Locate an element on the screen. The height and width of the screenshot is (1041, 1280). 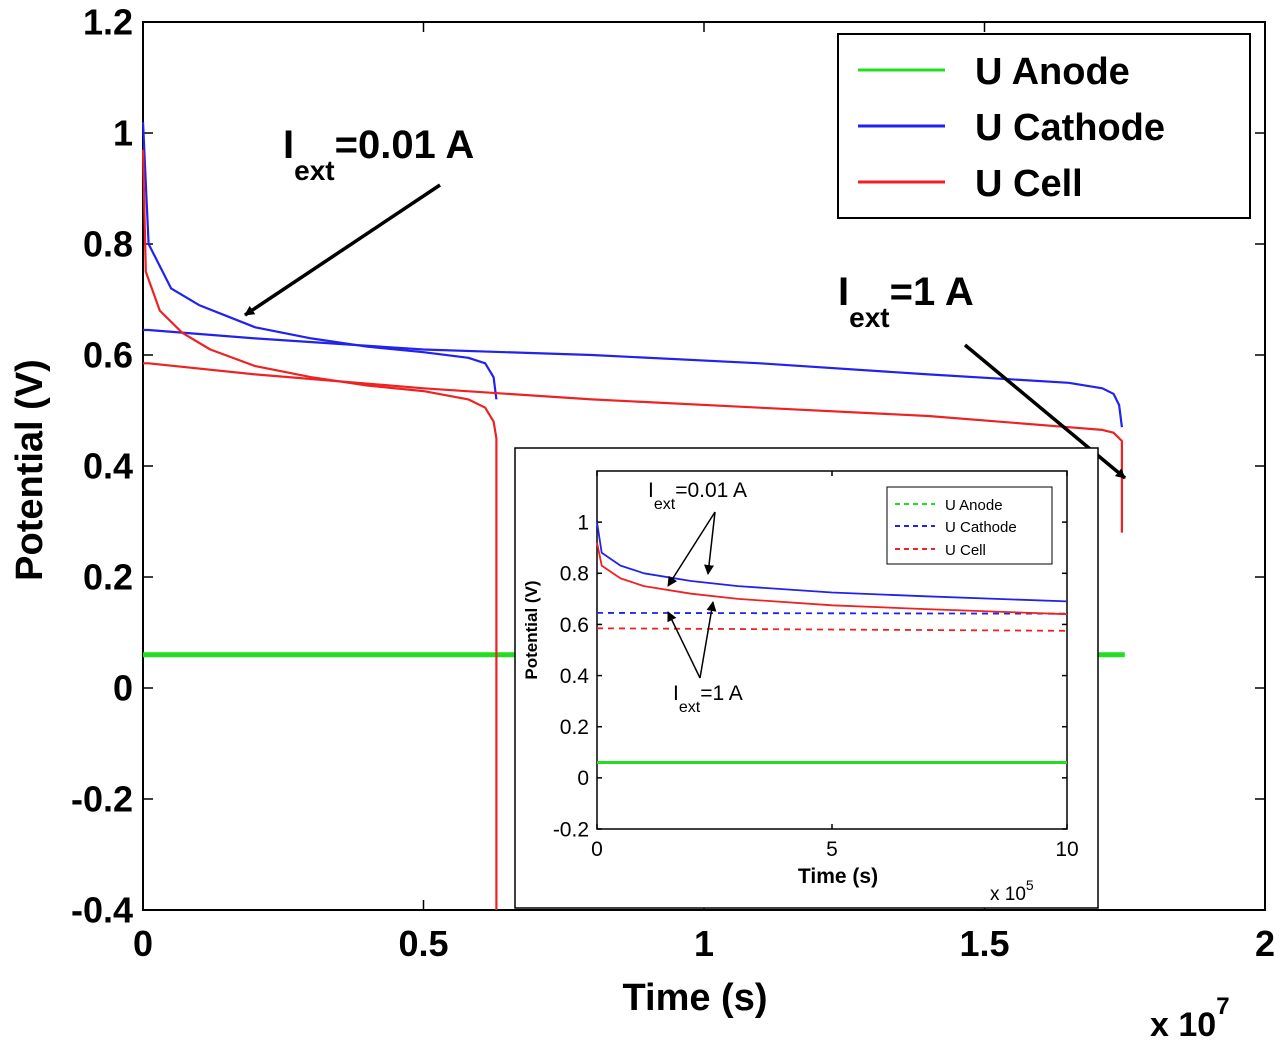
inset-y-tick-labels: -0.2 0 0.2 0.4 0.6 0.8 1 is located at coordinates (571, 676).